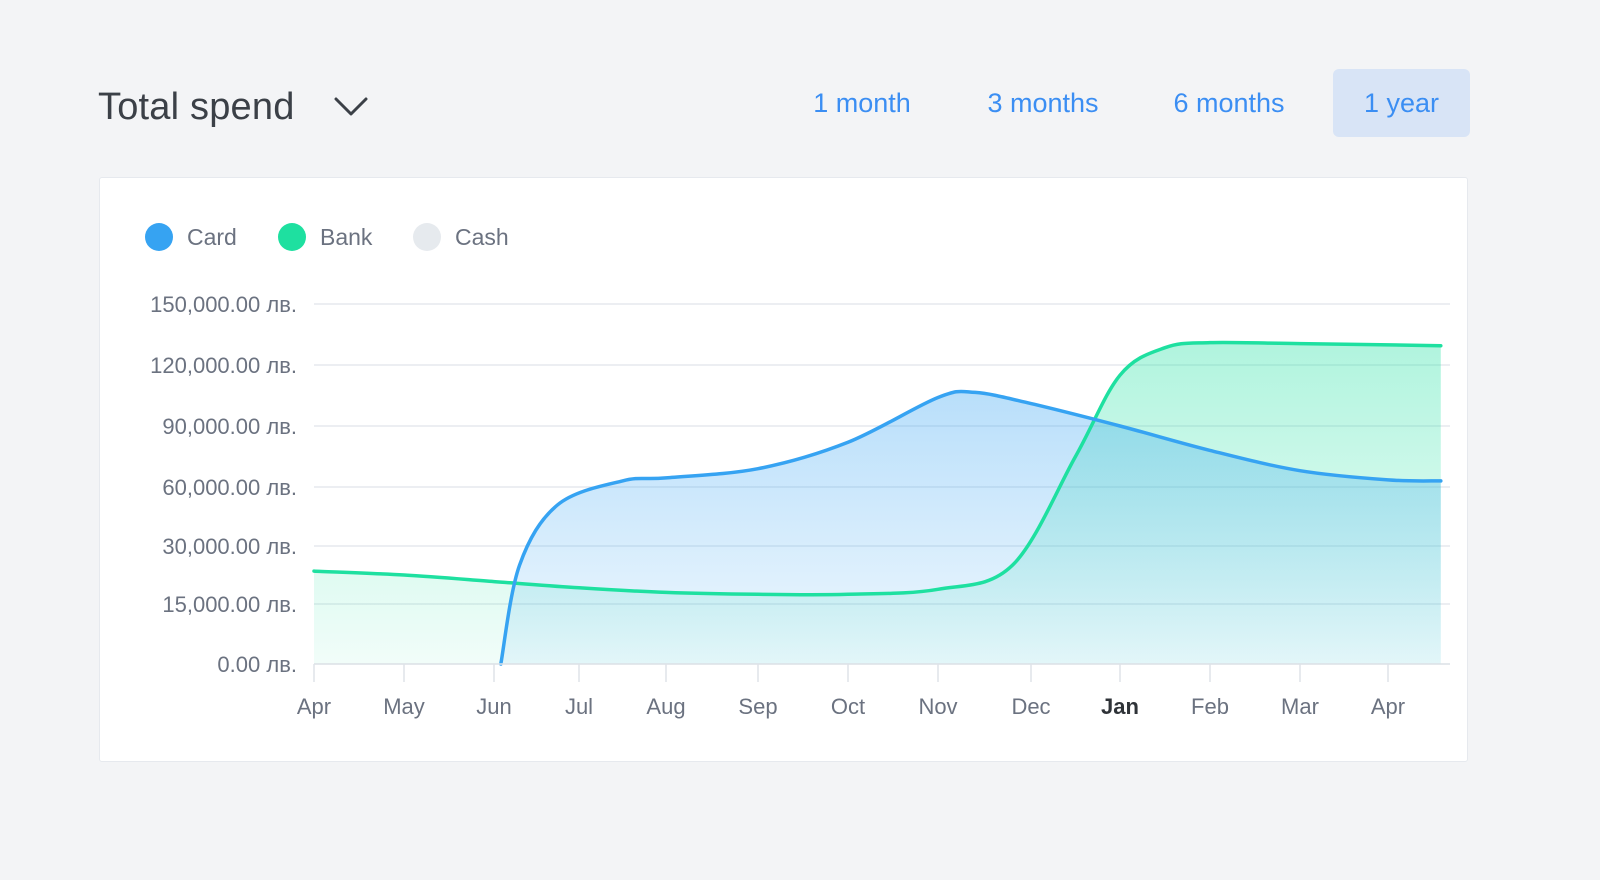 The width and height of the screenshot is (1600, 880). Describe the element at coordinates (229, 546) in the screenshot. I see `y-tick-label: 30,000.00 лв.` at that location.